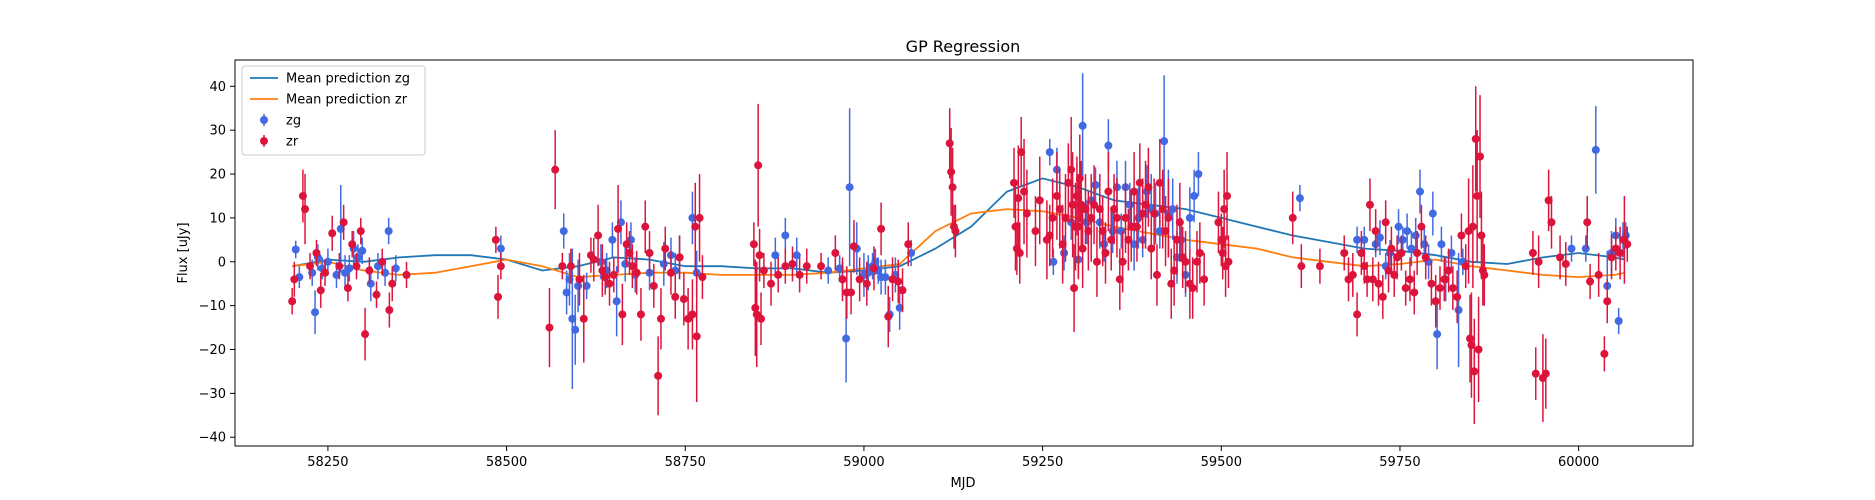 This screenshot has height=500, width=1875. I want to click on y-tick-label: −10, so click(212, 306).